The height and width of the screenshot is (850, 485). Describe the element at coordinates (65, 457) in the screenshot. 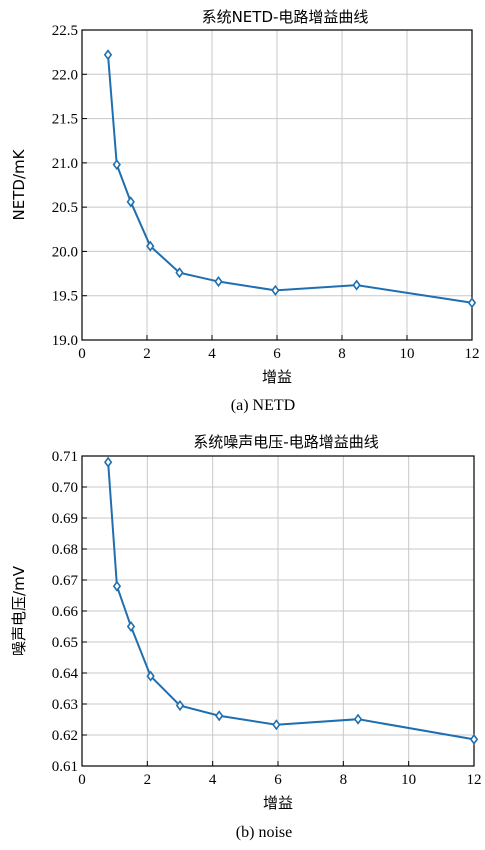

I see `y-tick-label: 0.71` at that location.